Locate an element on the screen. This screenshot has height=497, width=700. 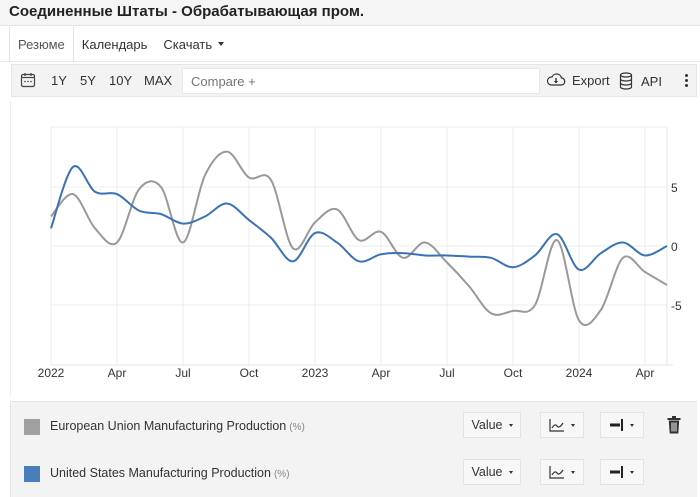
compare-input is located at coordinates (361, 81).